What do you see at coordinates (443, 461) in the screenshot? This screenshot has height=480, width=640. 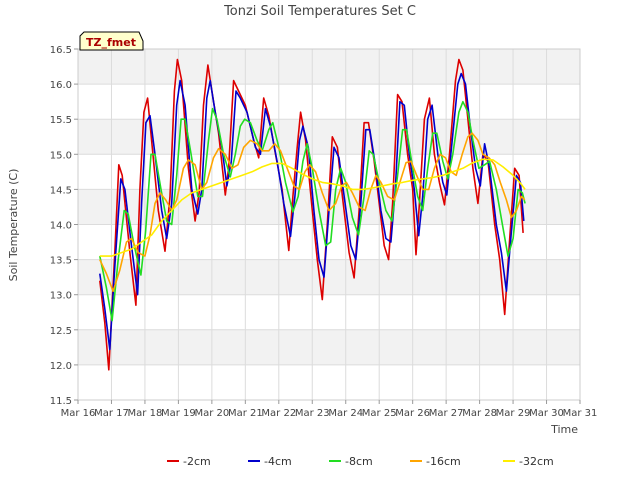 I see `legend-label: -16cm` at bounding box center [443, 461].